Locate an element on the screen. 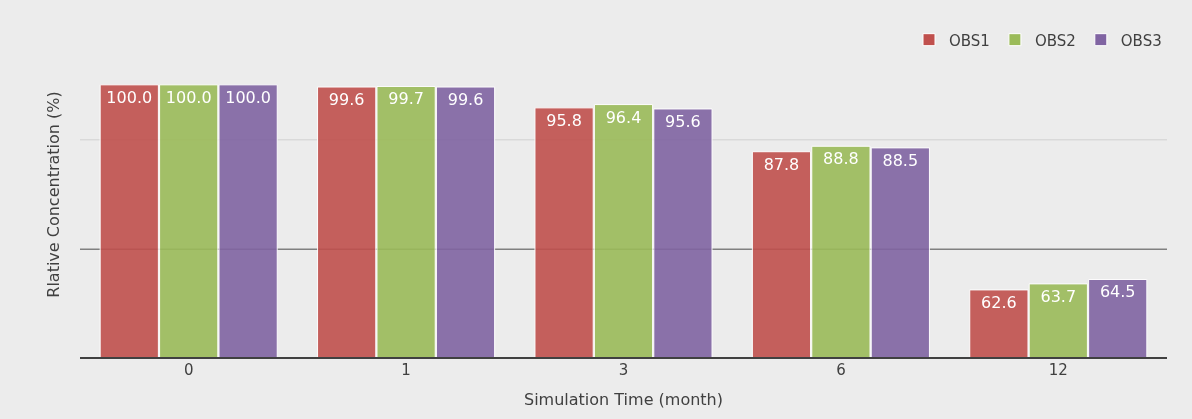  x-tick-label: 6 is located at coordinates (841, 370).